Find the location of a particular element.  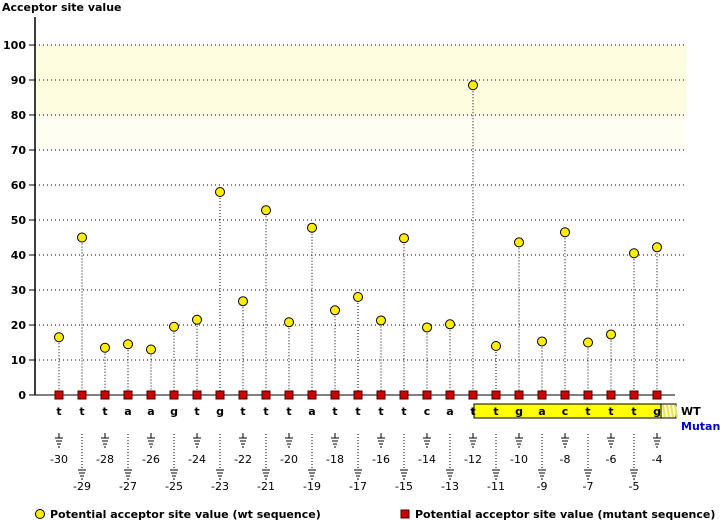

legend-wt-icon is located at coordinates (40, 514).